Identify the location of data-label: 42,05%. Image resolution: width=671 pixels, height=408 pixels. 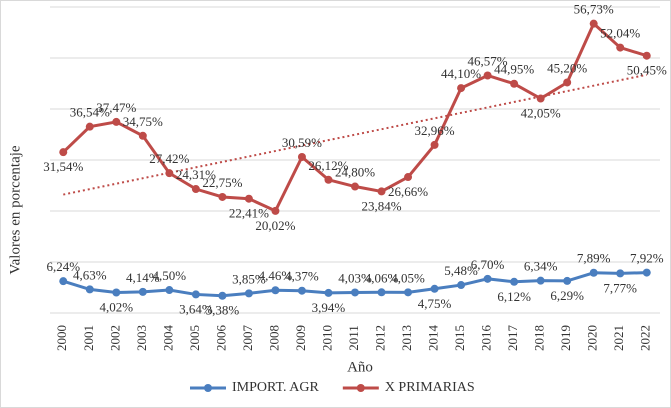
(541, 113).